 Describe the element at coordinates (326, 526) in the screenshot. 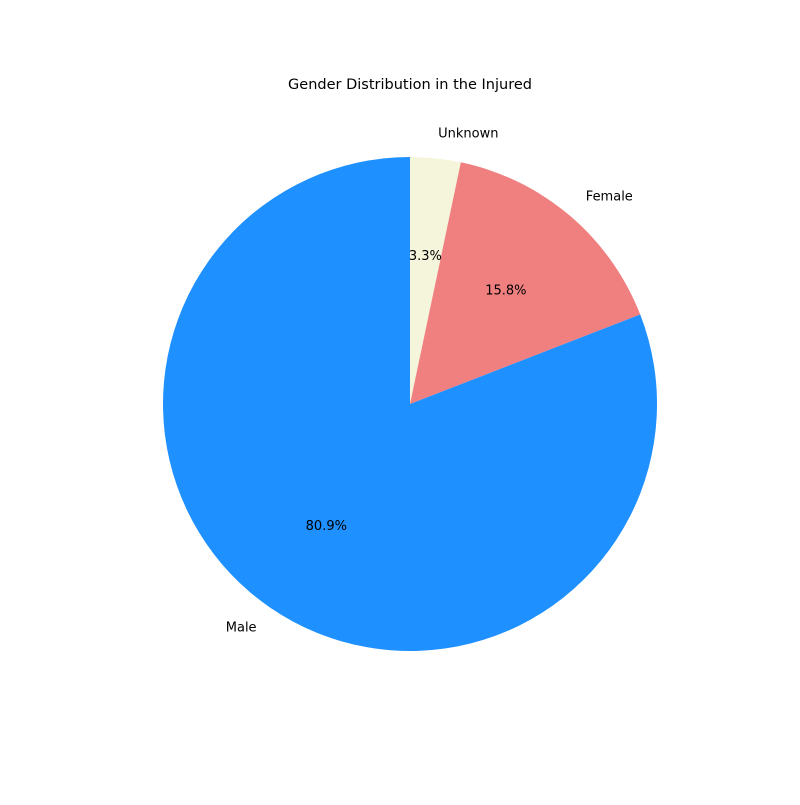

I see `slice-percent-male: 80.9%` at that location.